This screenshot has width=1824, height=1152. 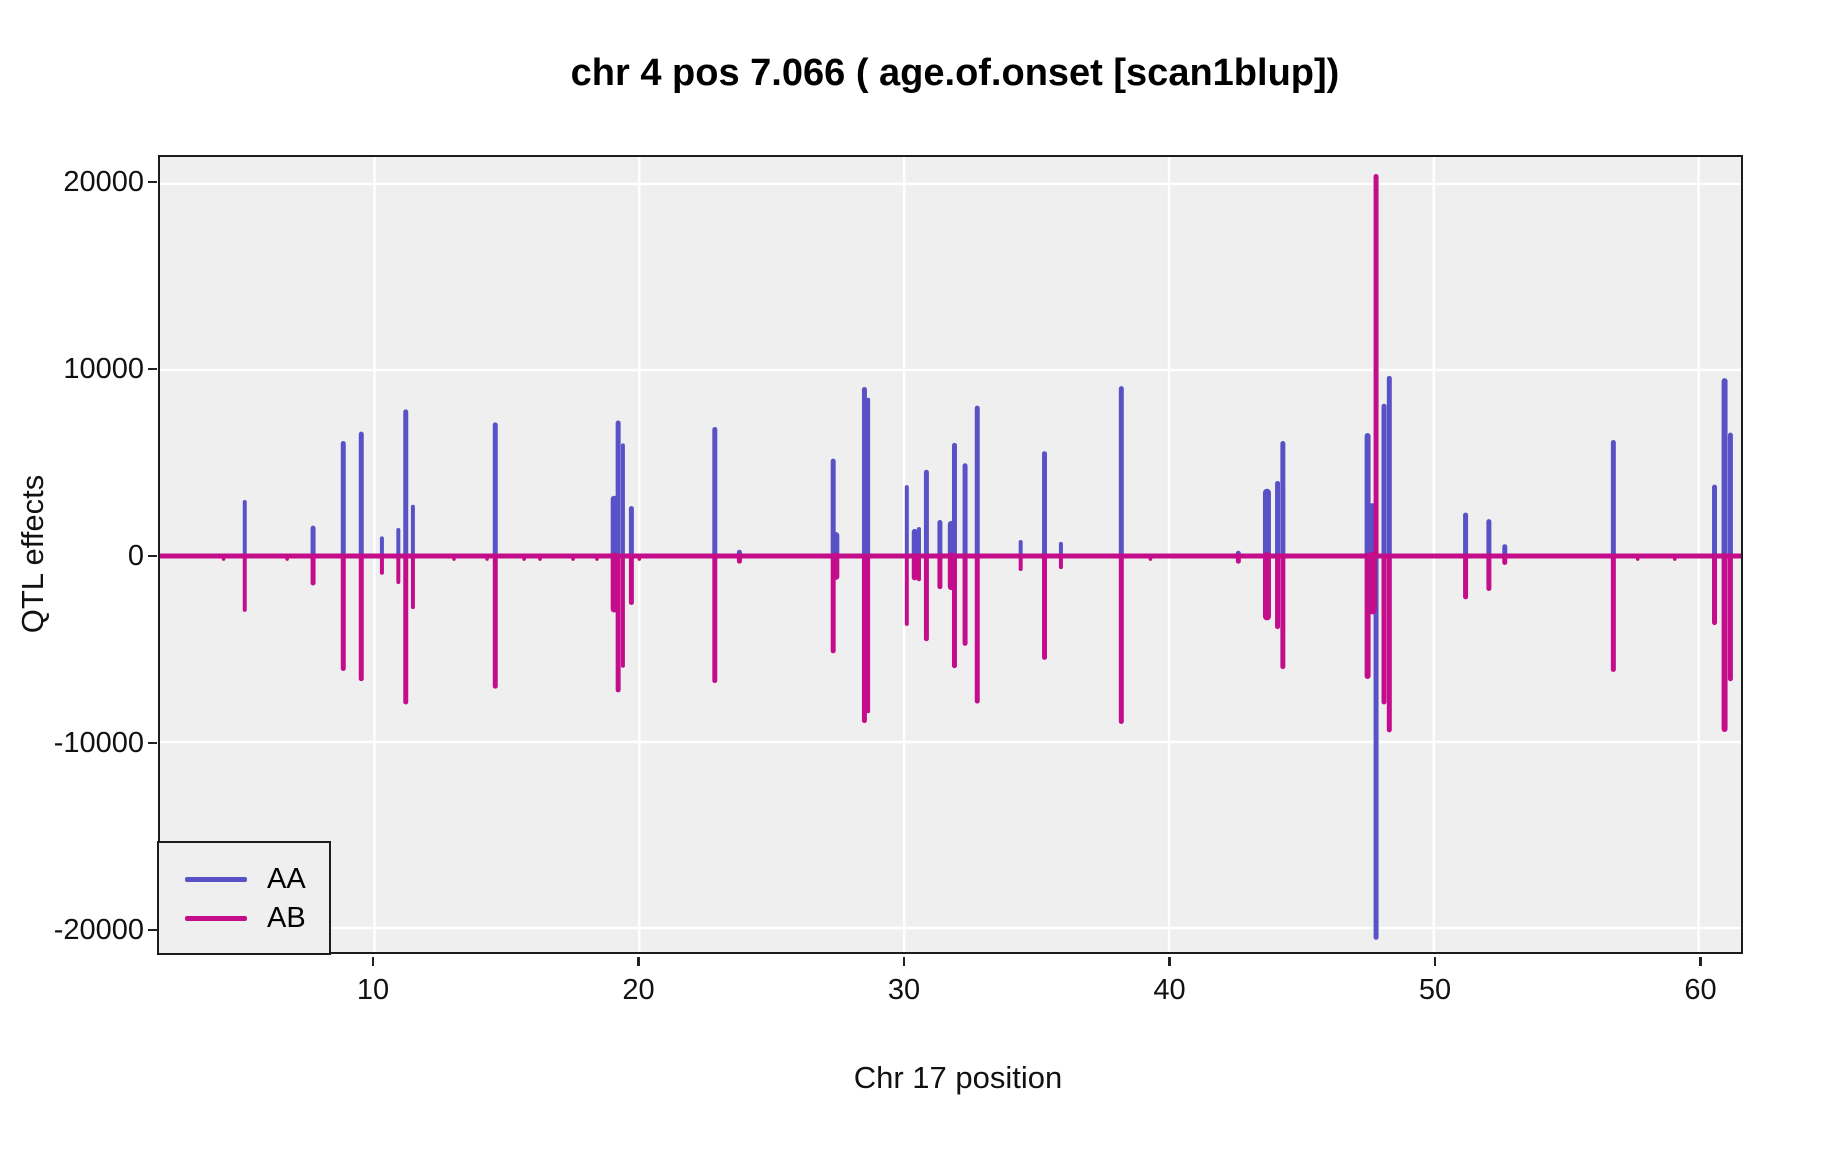 What do you see at coordinates (103, 182) in the screenshot?
I see `y-tick-label: 20000` at bounding box center [103, 182].